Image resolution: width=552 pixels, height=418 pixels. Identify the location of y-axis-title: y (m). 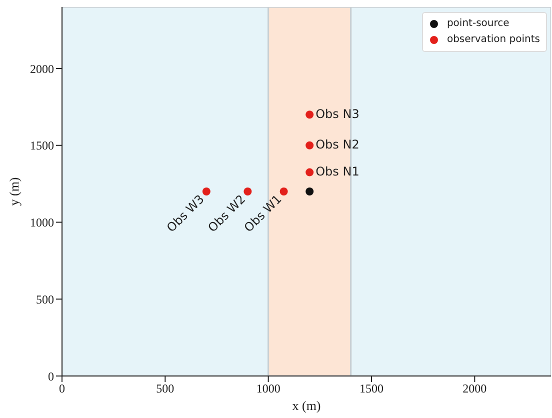
(14, 191).